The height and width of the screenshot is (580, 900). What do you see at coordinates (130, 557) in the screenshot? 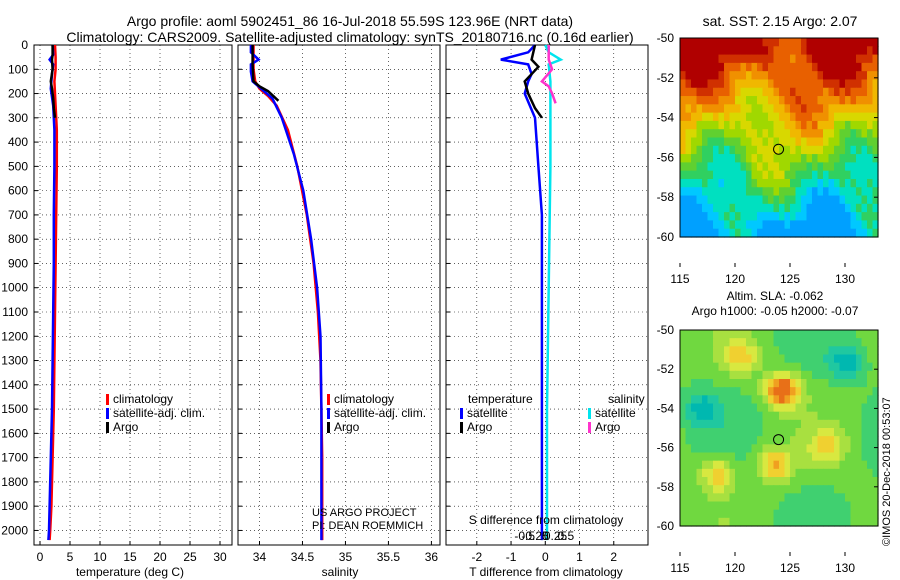
I see `temp-xtick-label: 15` at bounding box center [130, 557].